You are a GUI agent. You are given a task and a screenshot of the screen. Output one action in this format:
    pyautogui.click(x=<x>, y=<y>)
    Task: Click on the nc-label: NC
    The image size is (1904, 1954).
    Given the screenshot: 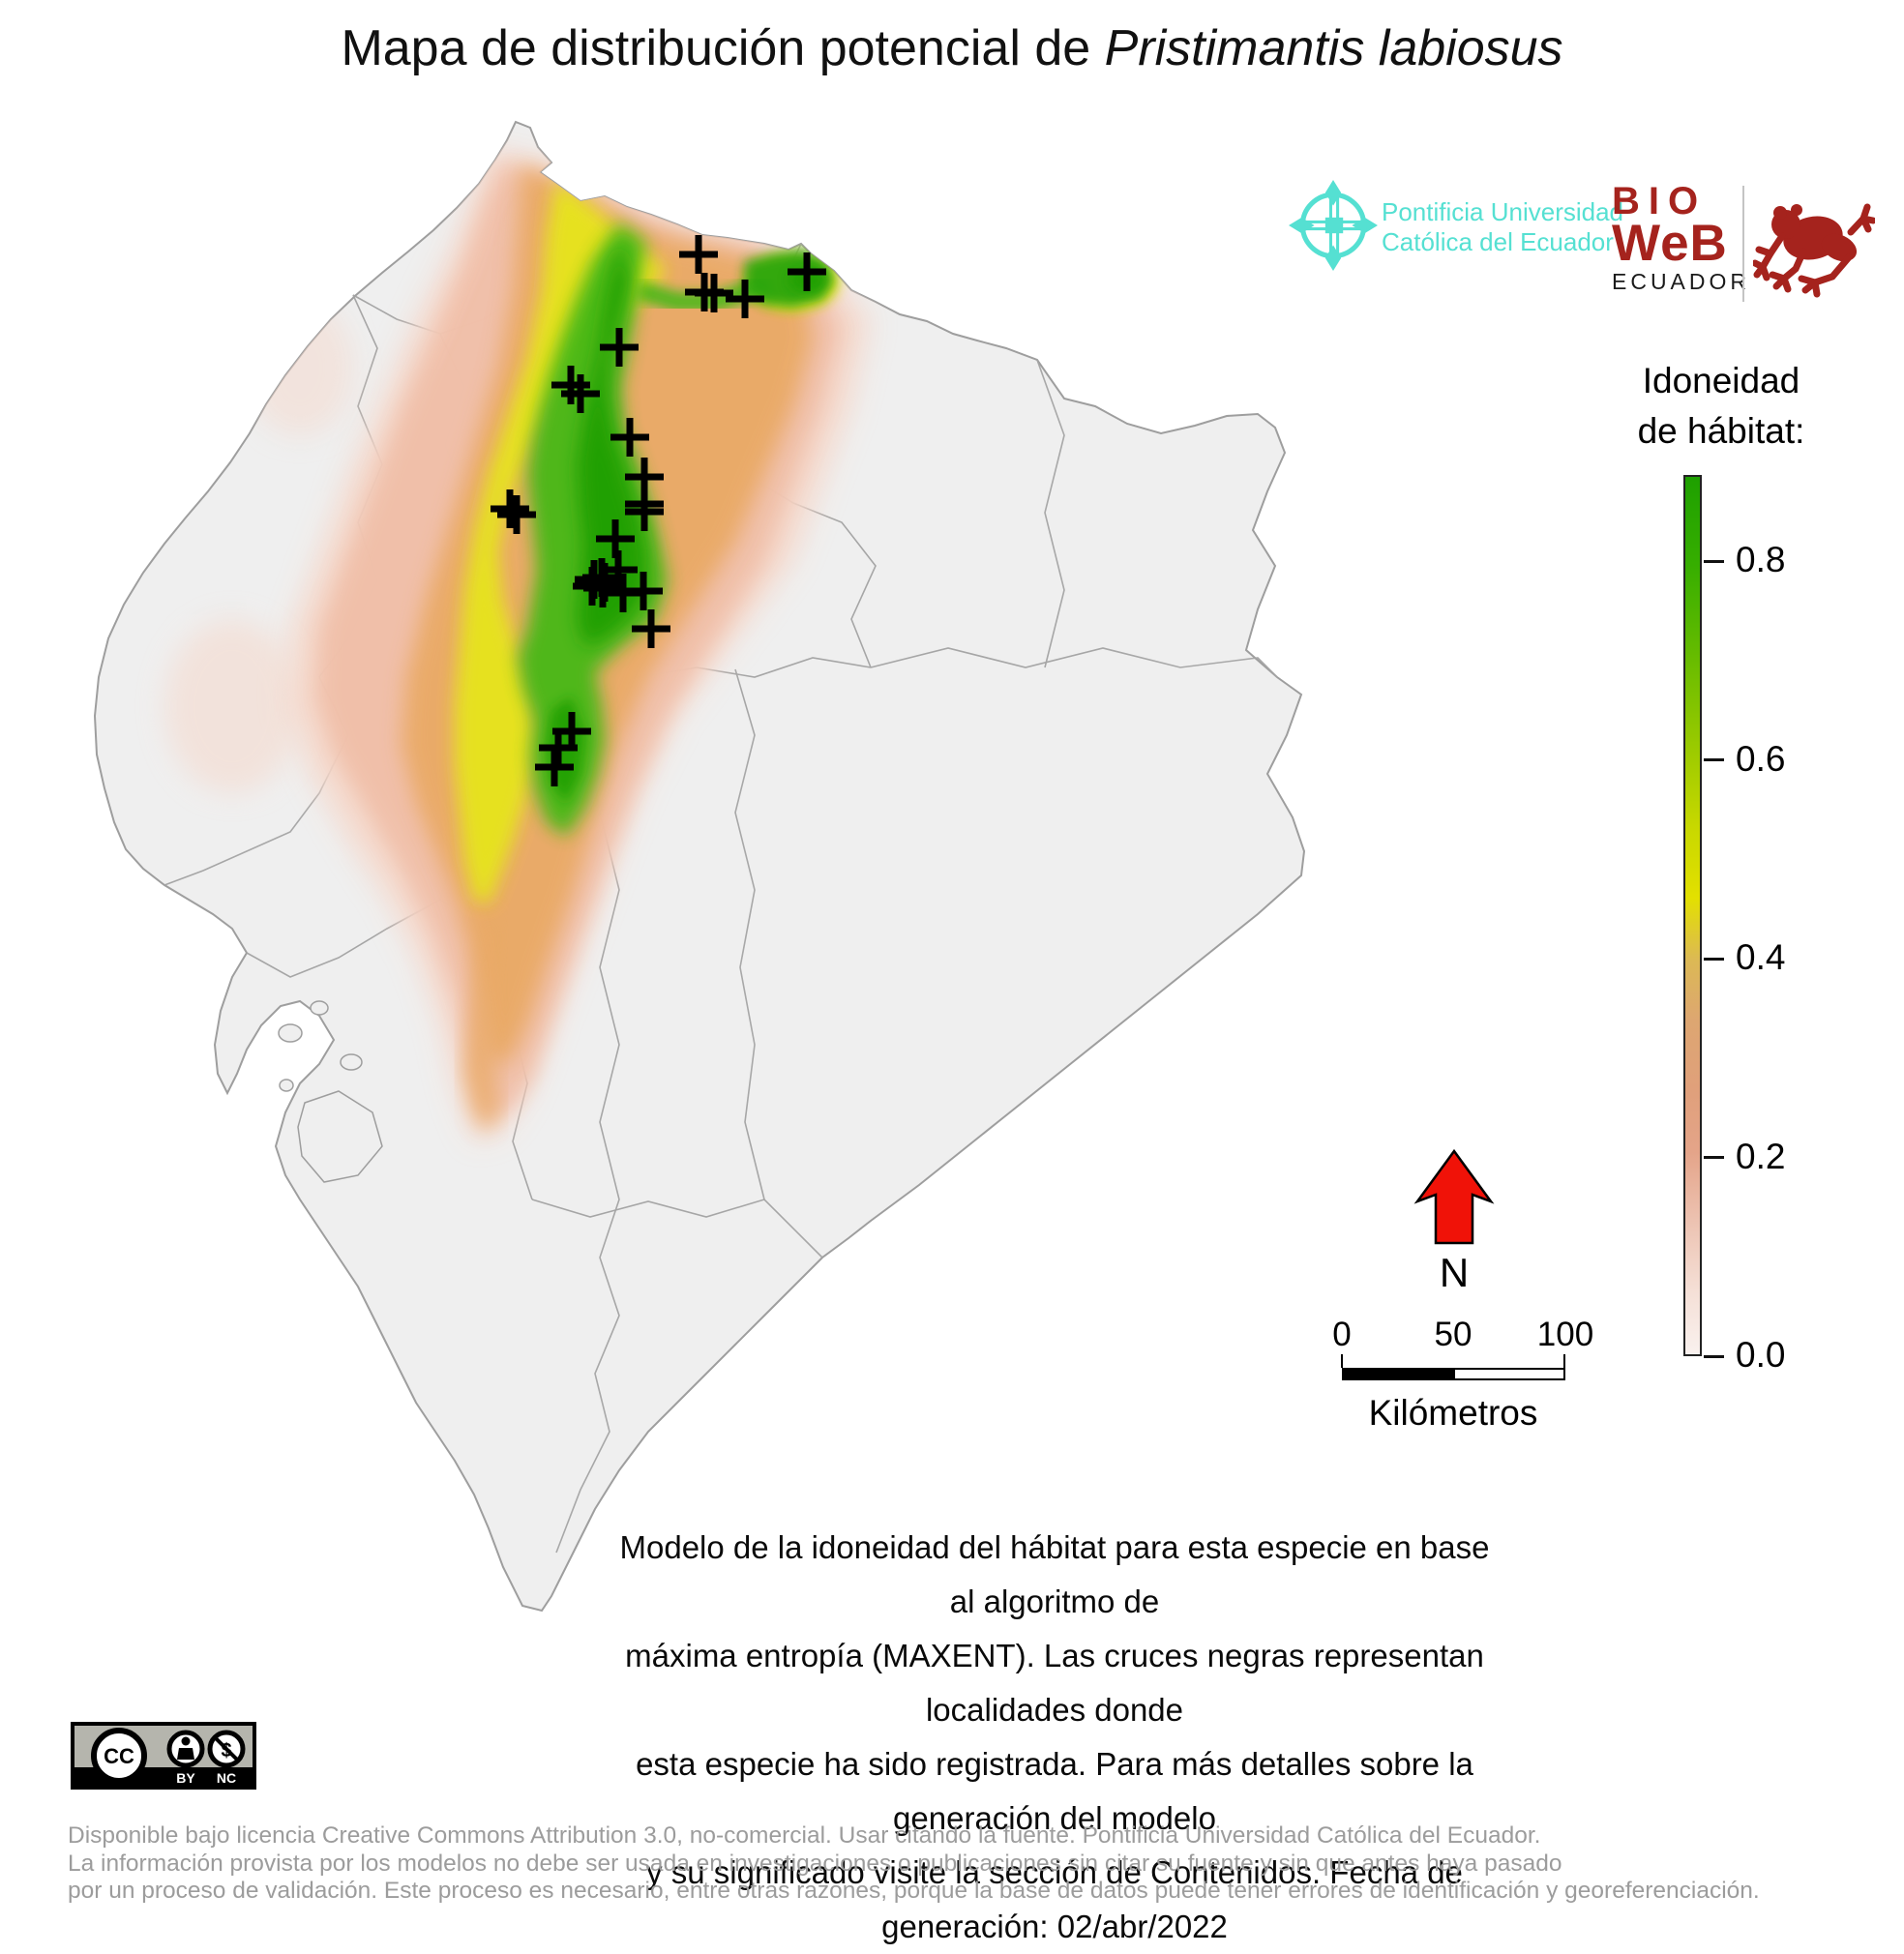 What is the action you would take?
    pyautogui.click(x=227, y=1778)
    